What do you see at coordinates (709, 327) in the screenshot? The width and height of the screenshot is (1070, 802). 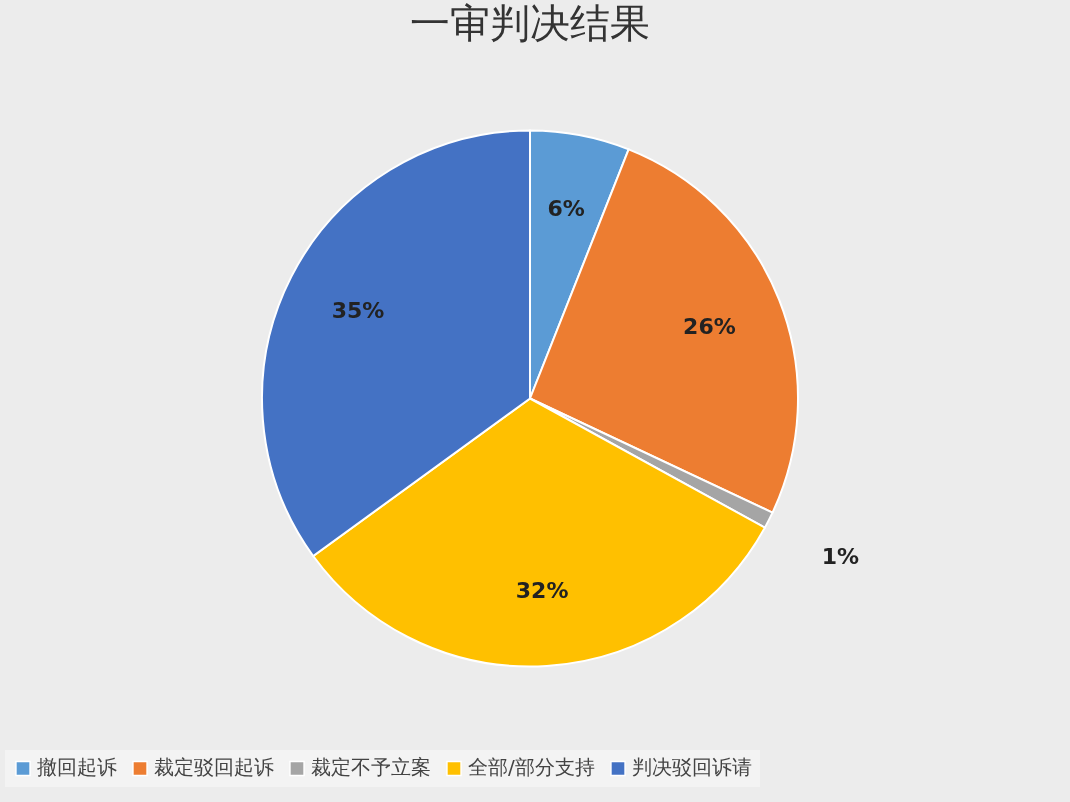 I see `data-label: 26%` at bounding box center [709, 327].